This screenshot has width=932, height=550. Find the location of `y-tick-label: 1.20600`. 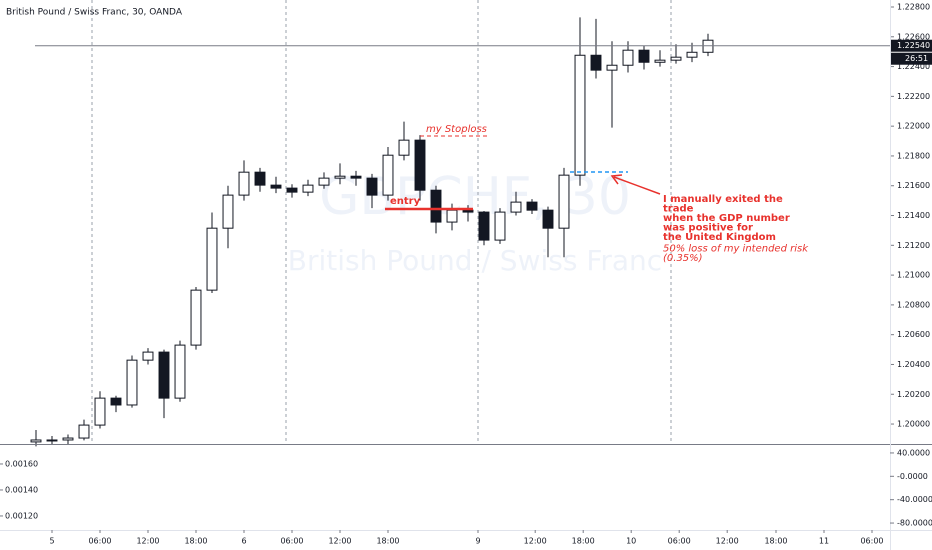

y-tick-label: 1.20600 is located at coordinates (913, 334).